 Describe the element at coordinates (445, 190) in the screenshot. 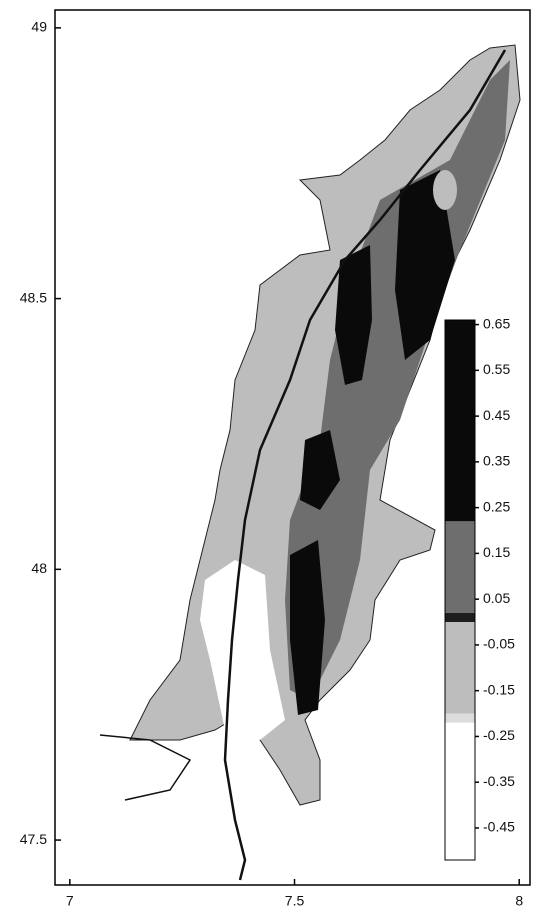

I see `mid-island` at that location.